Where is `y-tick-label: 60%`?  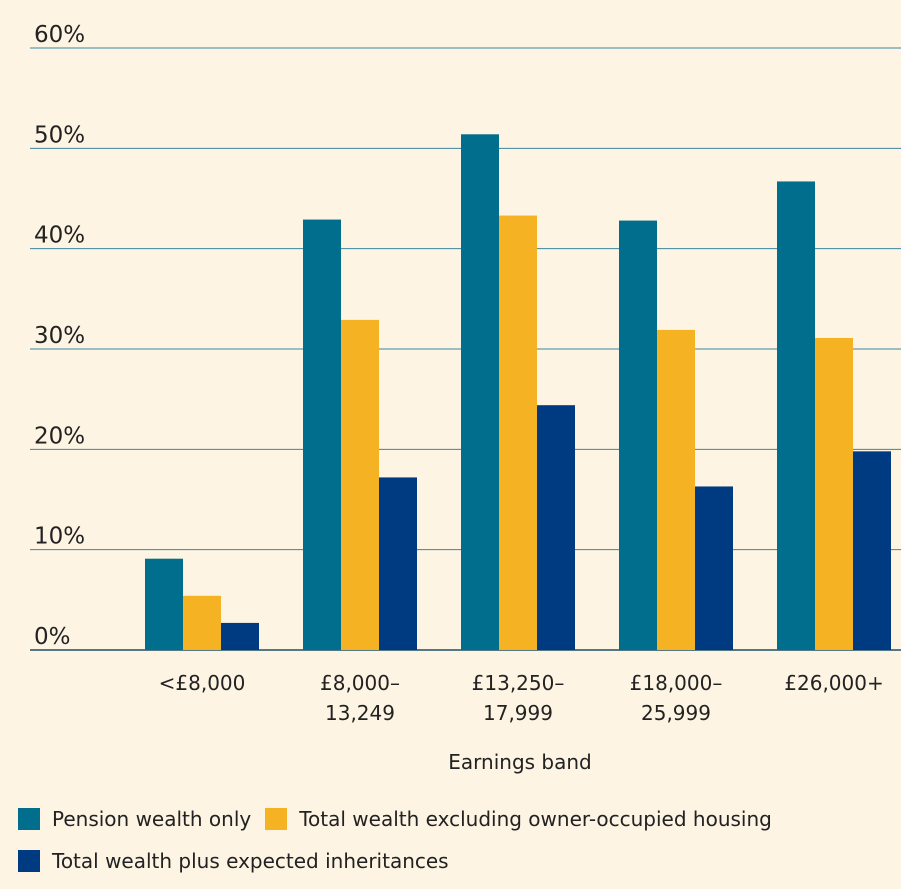 y-tick-label: 60% is located at coordinates (59, 35).